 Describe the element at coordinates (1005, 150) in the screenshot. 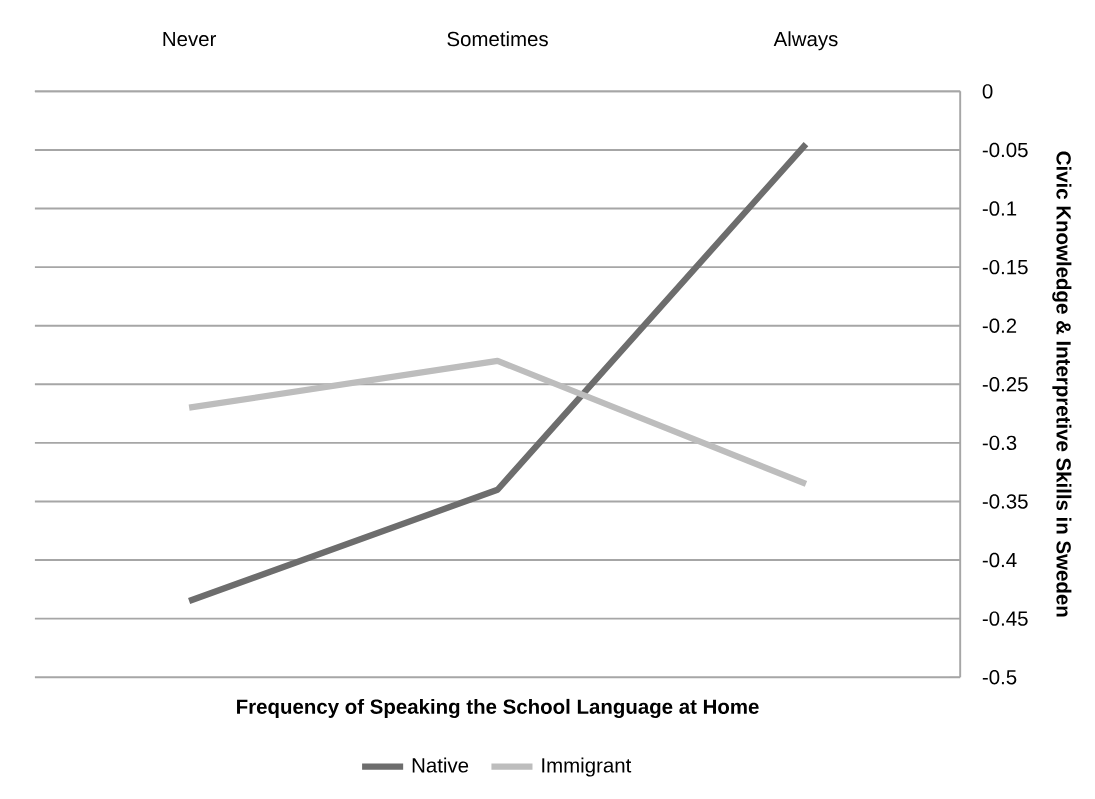

I see `y-tick-label: -0.05` at that location.